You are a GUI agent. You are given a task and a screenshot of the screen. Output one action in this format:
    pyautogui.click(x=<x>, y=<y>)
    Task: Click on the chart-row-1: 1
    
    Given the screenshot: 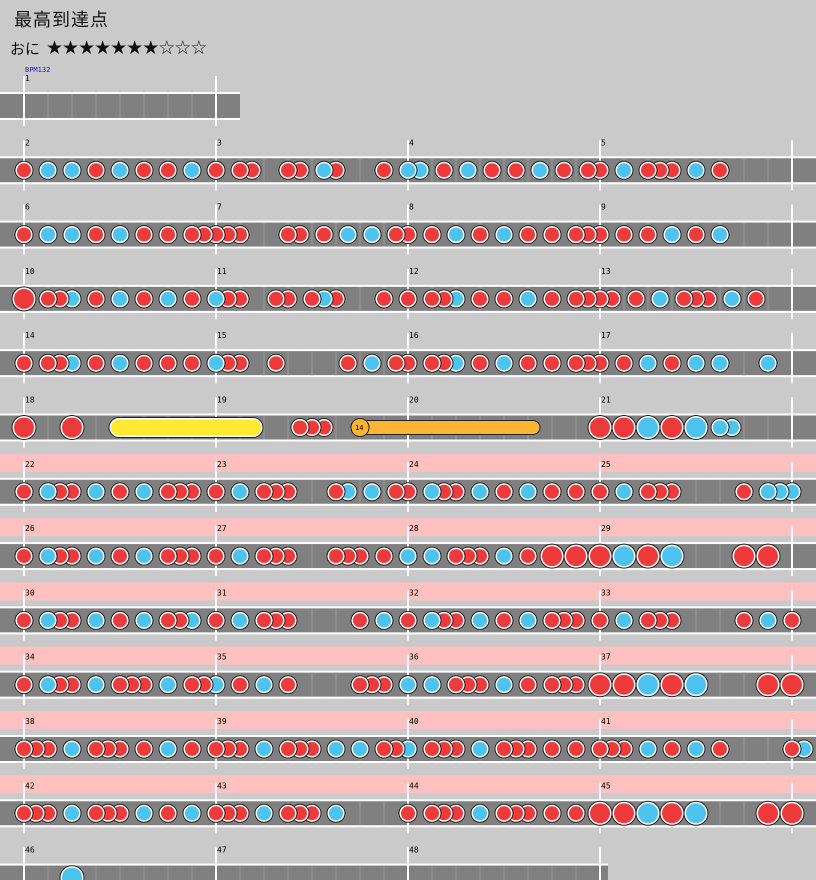 What is the action you would take?
    pyautogui.click(x=120, y=100)
    